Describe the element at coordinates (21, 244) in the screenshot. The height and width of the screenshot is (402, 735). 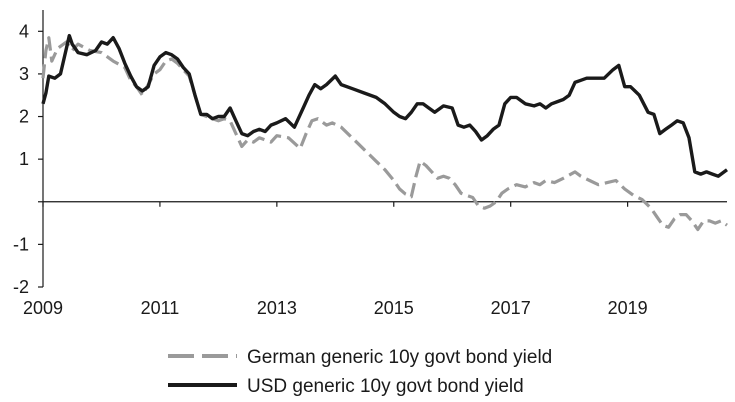
I see `y-tick-label: -1` at that location.